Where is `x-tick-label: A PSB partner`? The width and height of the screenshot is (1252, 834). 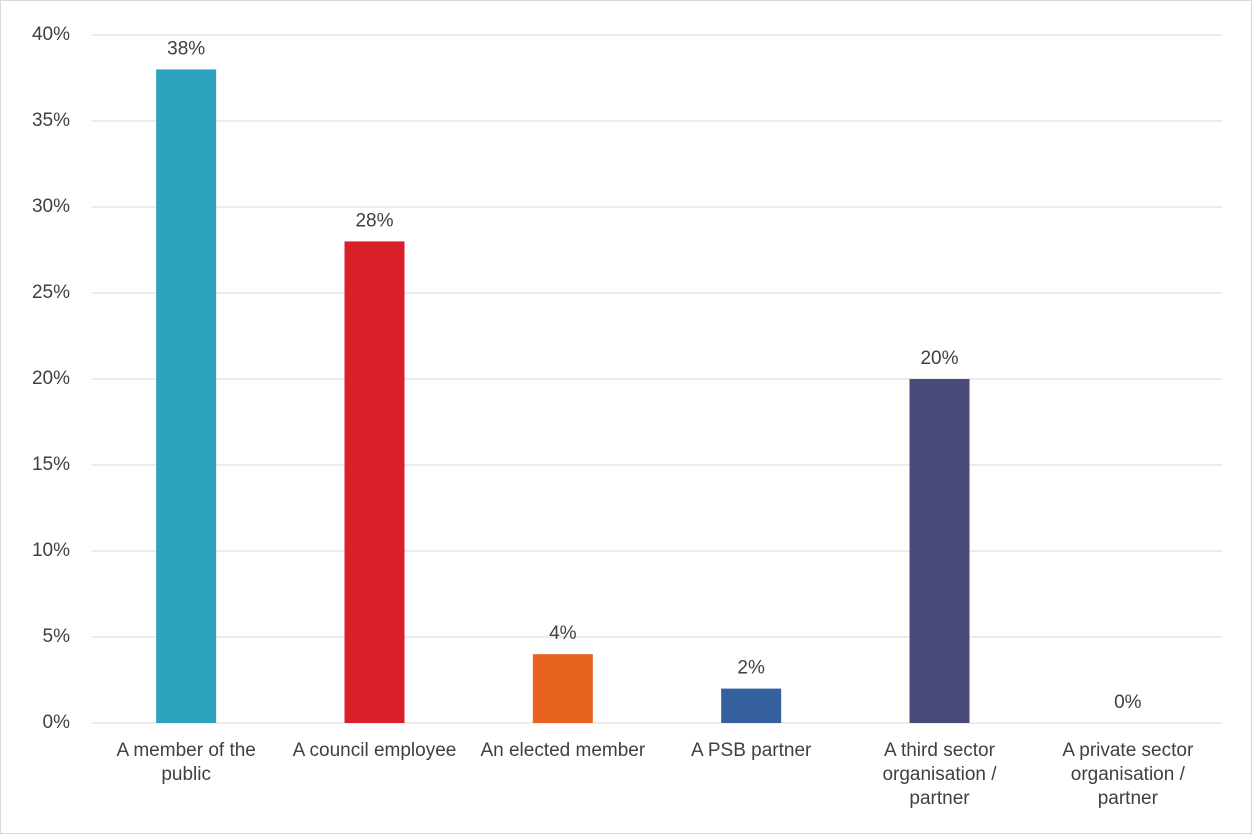 x-tick-label: A PSB partner is located at coordinates (751, 750).